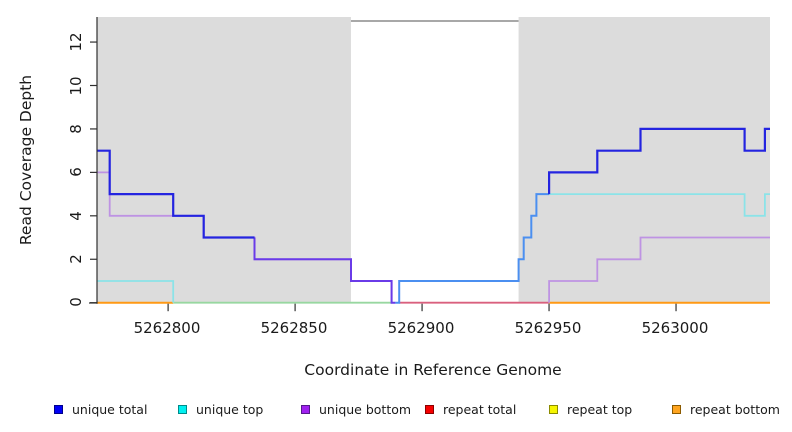 The height and width of the screenshot is (432, 792). I want to click on repeat-total-swatch-icon, so click(429, 409).